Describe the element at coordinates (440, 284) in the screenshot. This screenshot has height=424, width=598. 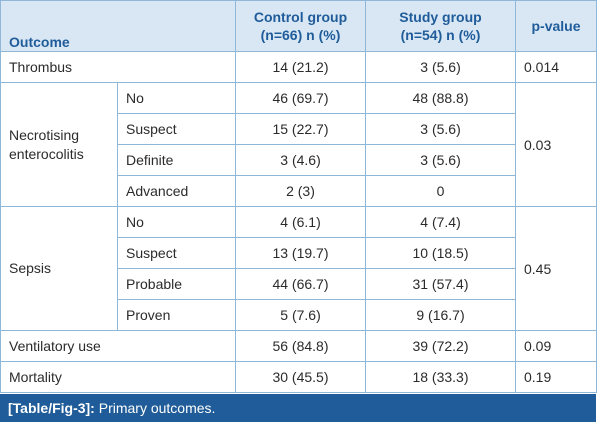
I see `study-value: 31 (57.4)` at that location.